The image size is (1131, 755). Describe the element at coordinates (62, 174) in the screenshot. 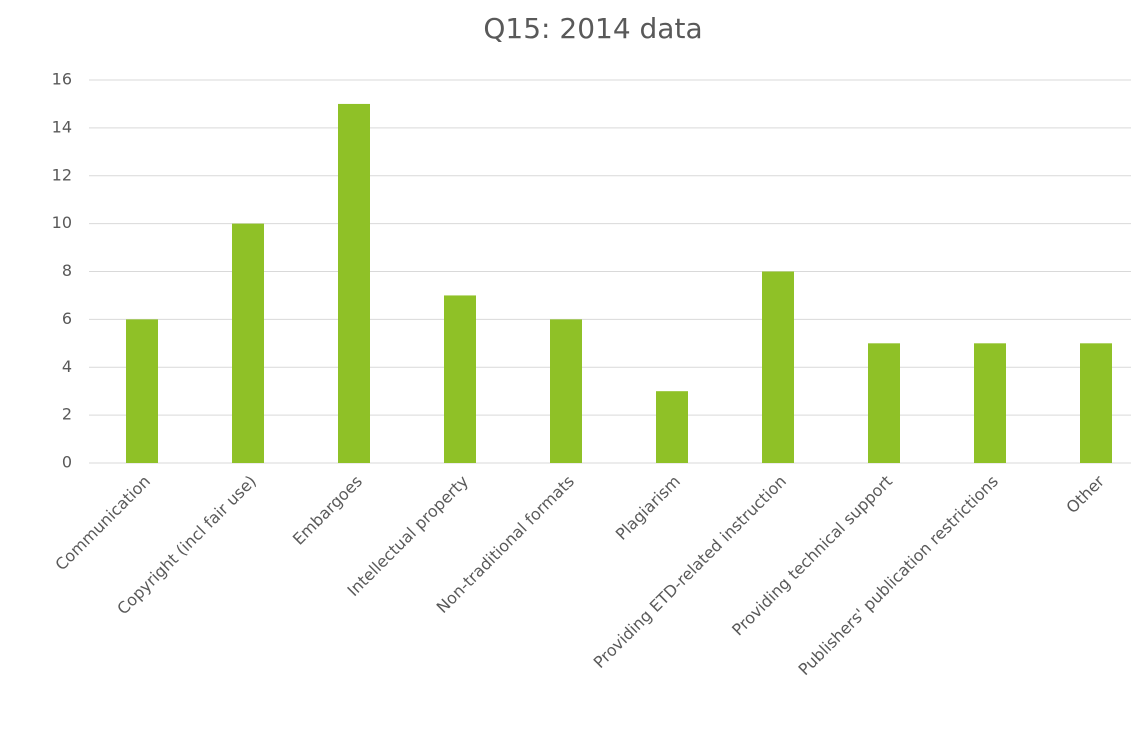

I see `y-tick-label: 12` at that location.